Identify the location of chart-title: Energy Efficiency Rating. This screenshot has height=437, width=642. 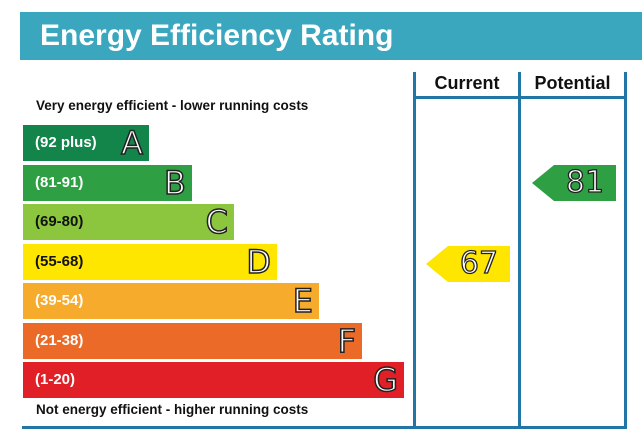
(217, 35).